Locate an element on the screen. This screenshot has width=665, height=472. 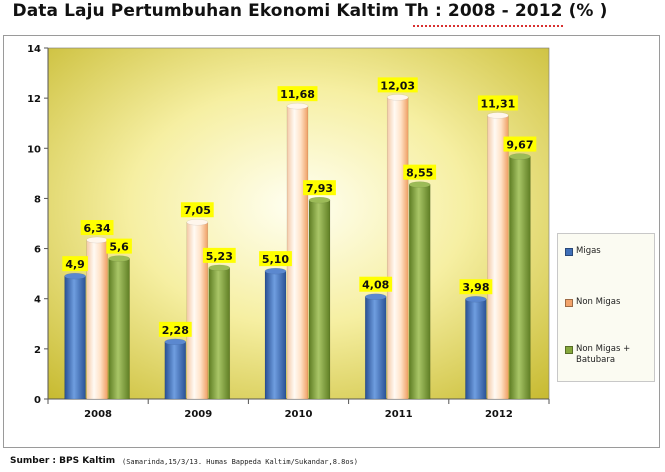
data-label: 12,03 is located at coordinates (397, 85).